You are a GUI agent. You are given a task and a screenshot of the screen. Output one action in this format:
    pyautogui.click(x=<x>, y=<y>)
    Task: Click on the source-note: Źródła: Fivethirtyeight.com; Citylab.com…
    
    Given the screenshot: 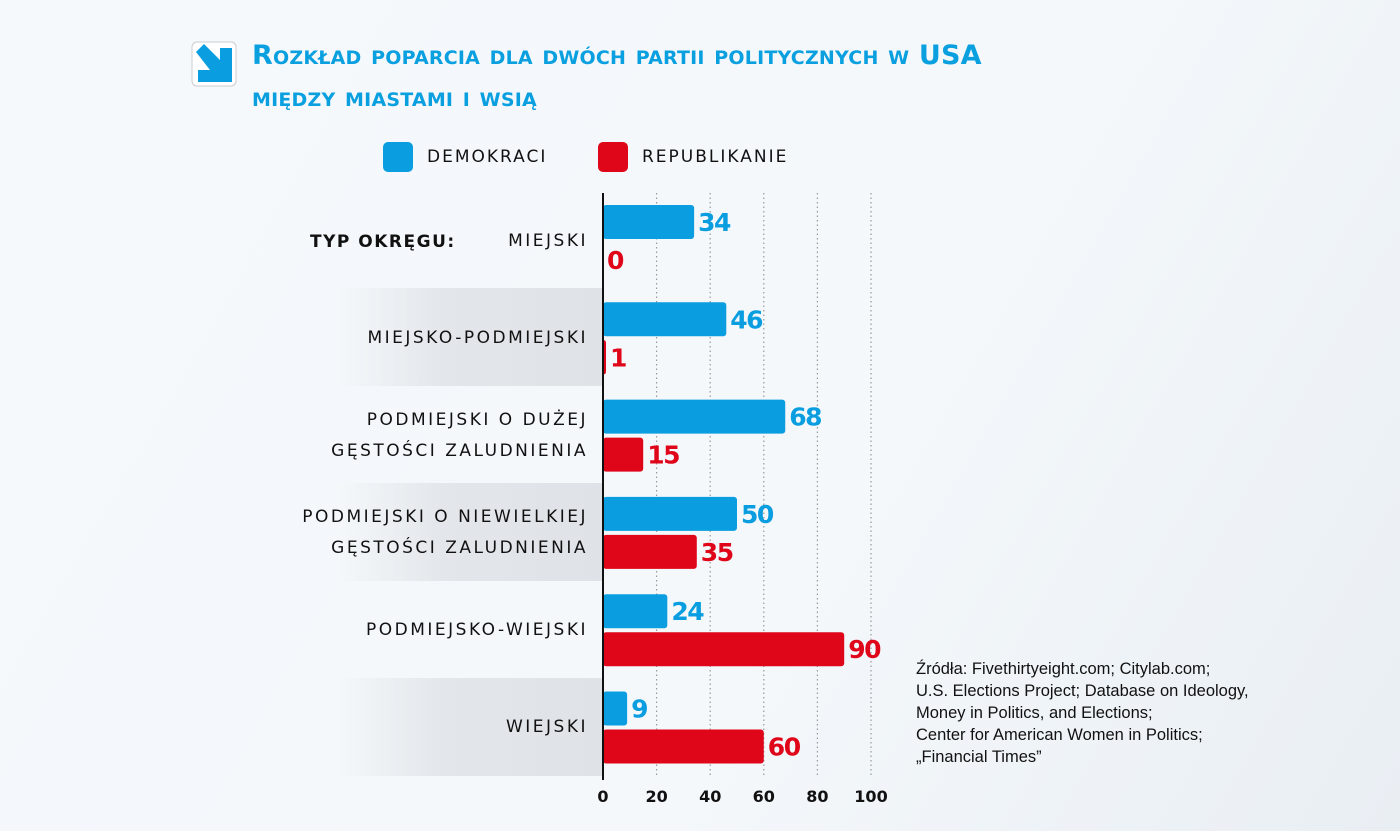 What is the action you would take?
    pyautogui.click(x=1082, y=713)
    